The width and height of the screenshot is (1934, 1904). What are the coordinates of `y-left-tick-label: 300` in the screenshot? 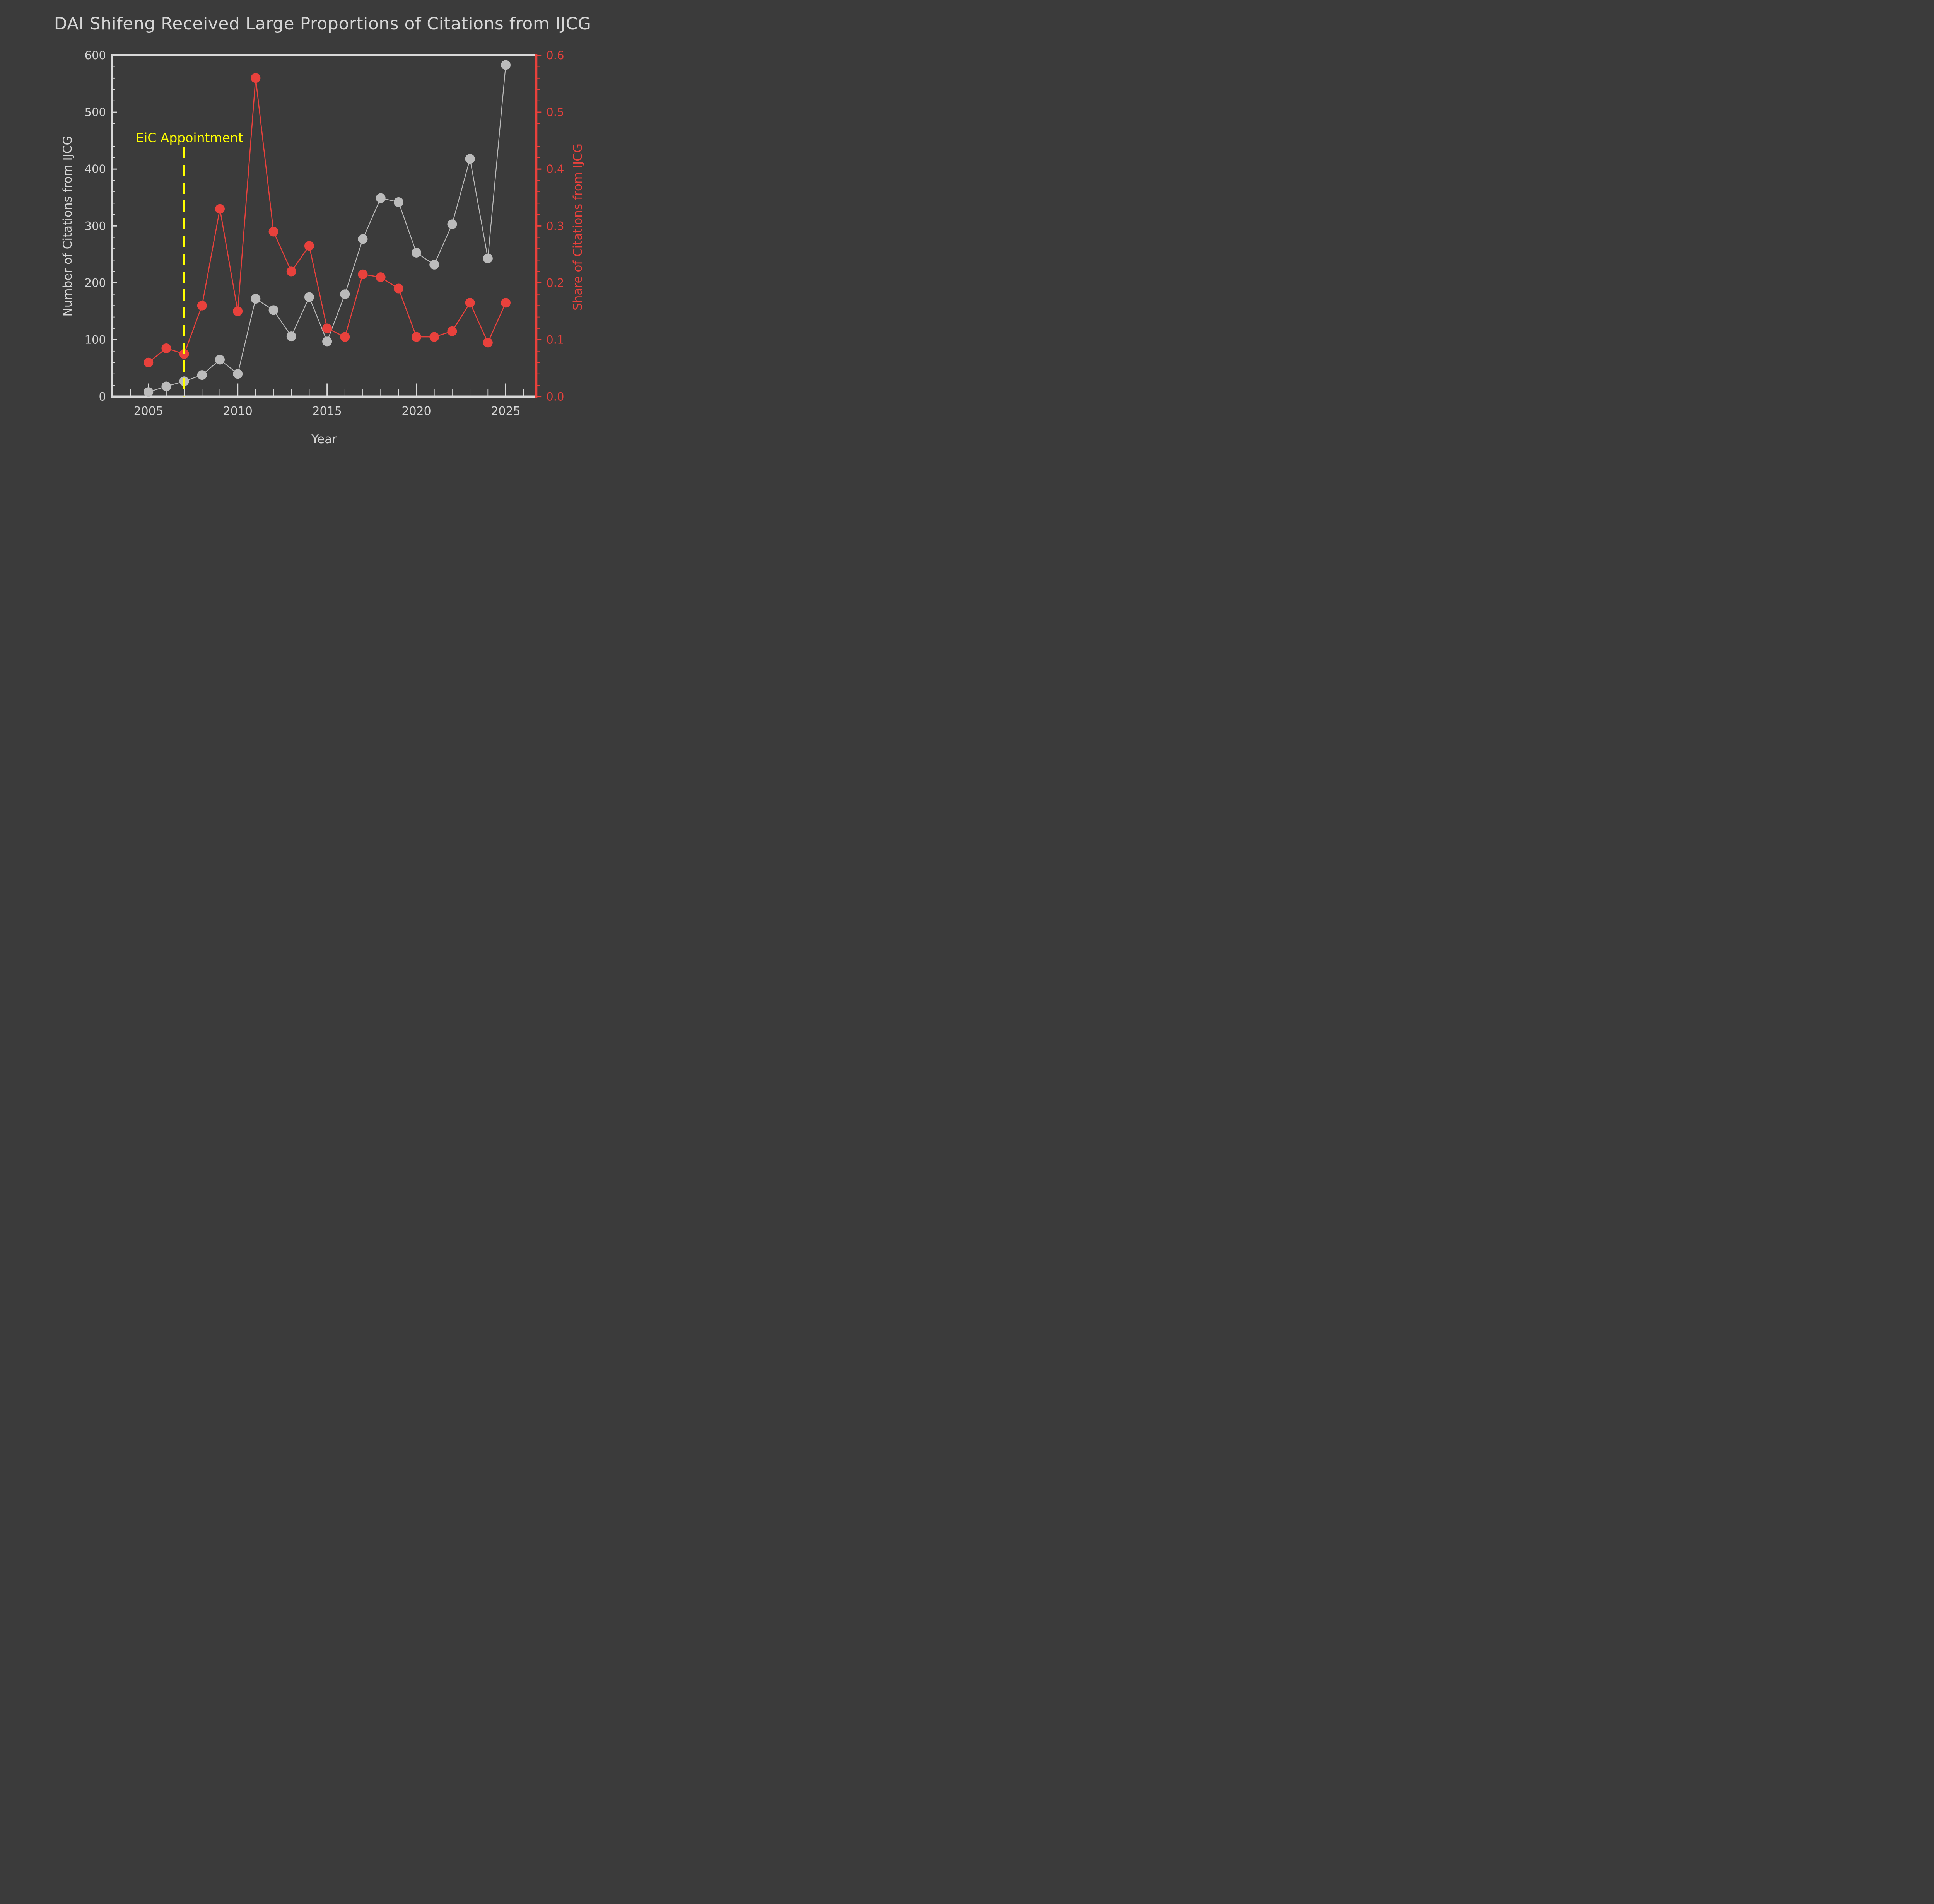 It's located at (95, 225).